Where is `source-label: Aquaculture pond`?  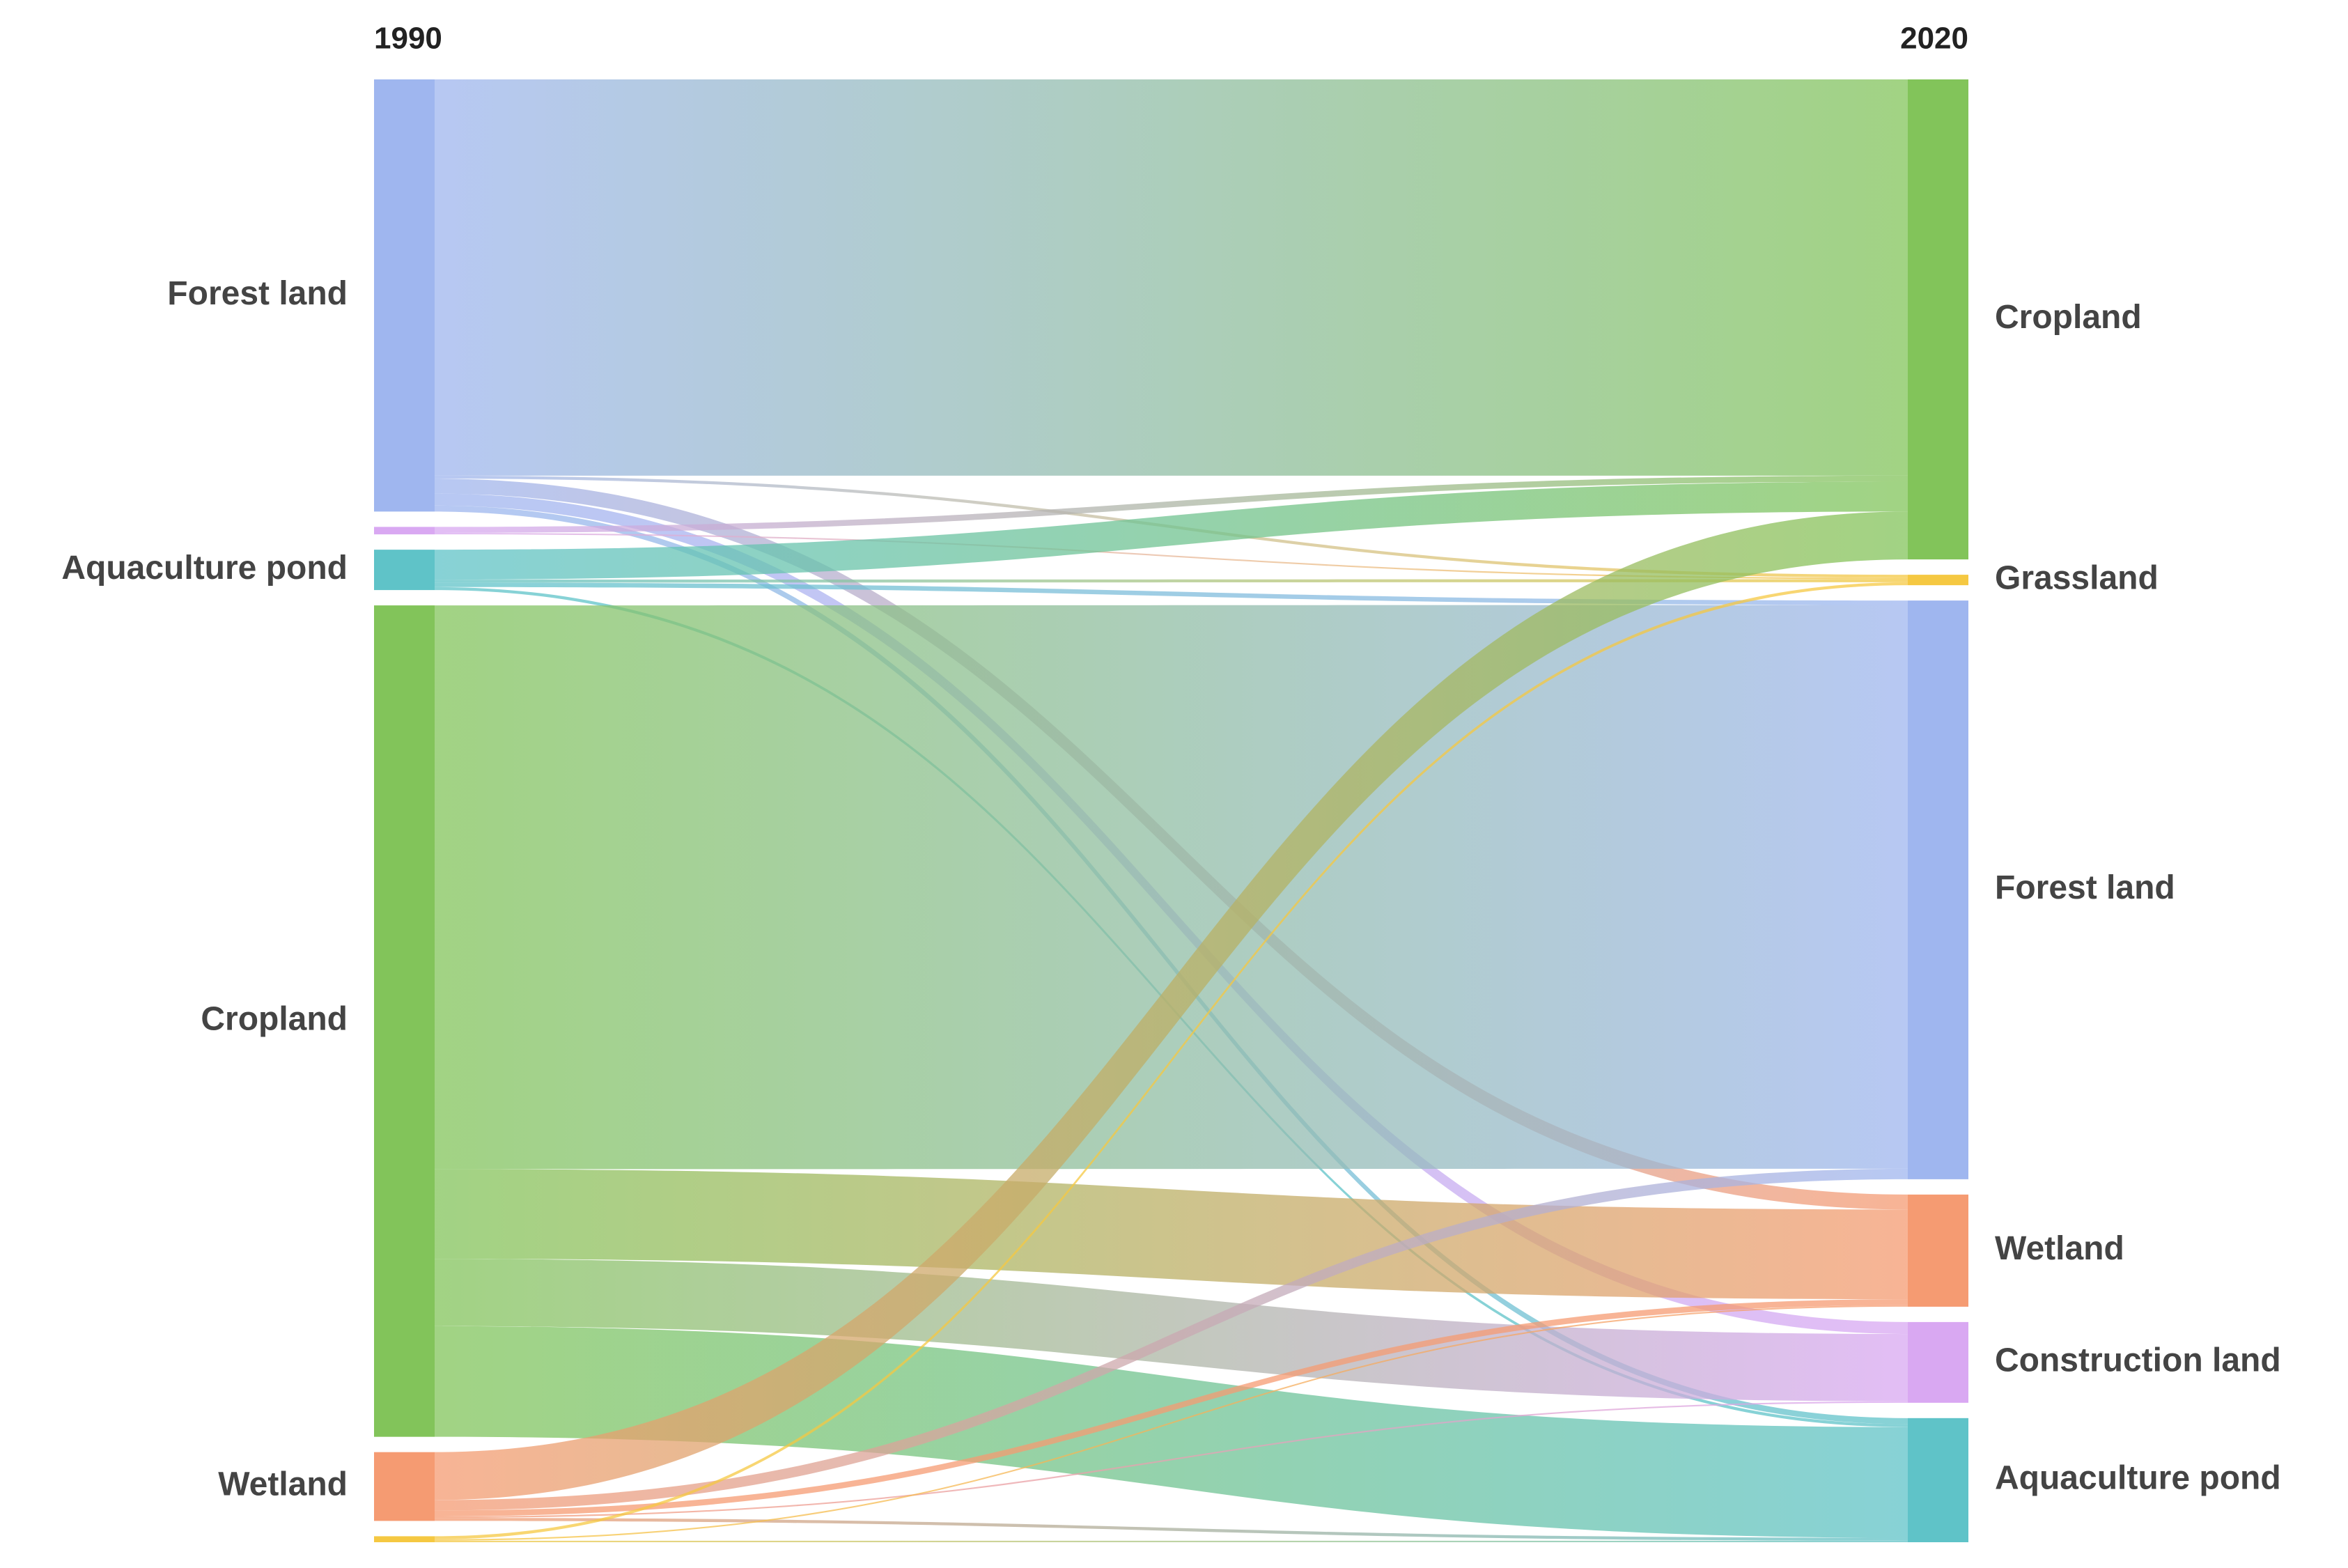 source-label: Aquaculture pond is located at coordinates (204, 568).